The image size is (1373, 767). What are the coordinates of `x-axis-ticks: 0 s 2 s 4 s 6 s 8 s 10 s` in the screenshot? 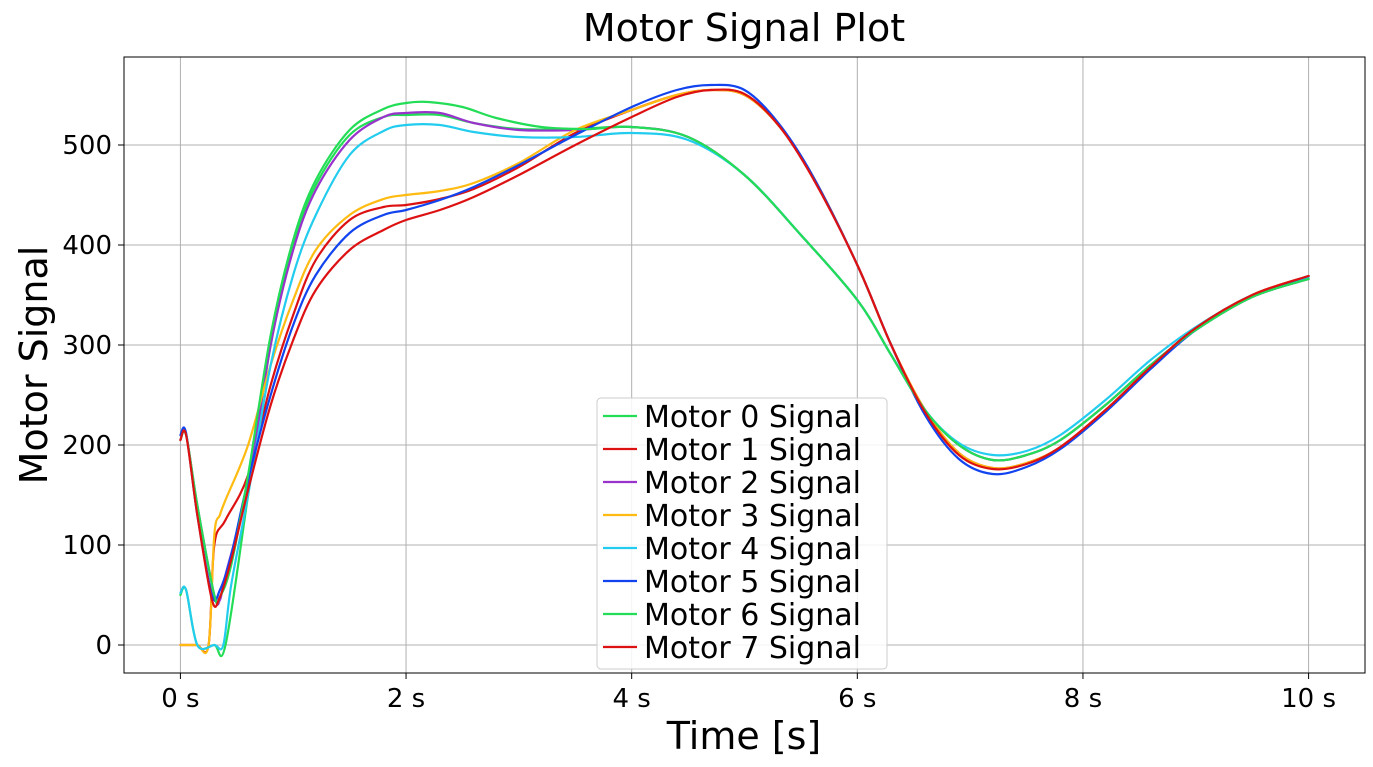 It's located at (748, 693).